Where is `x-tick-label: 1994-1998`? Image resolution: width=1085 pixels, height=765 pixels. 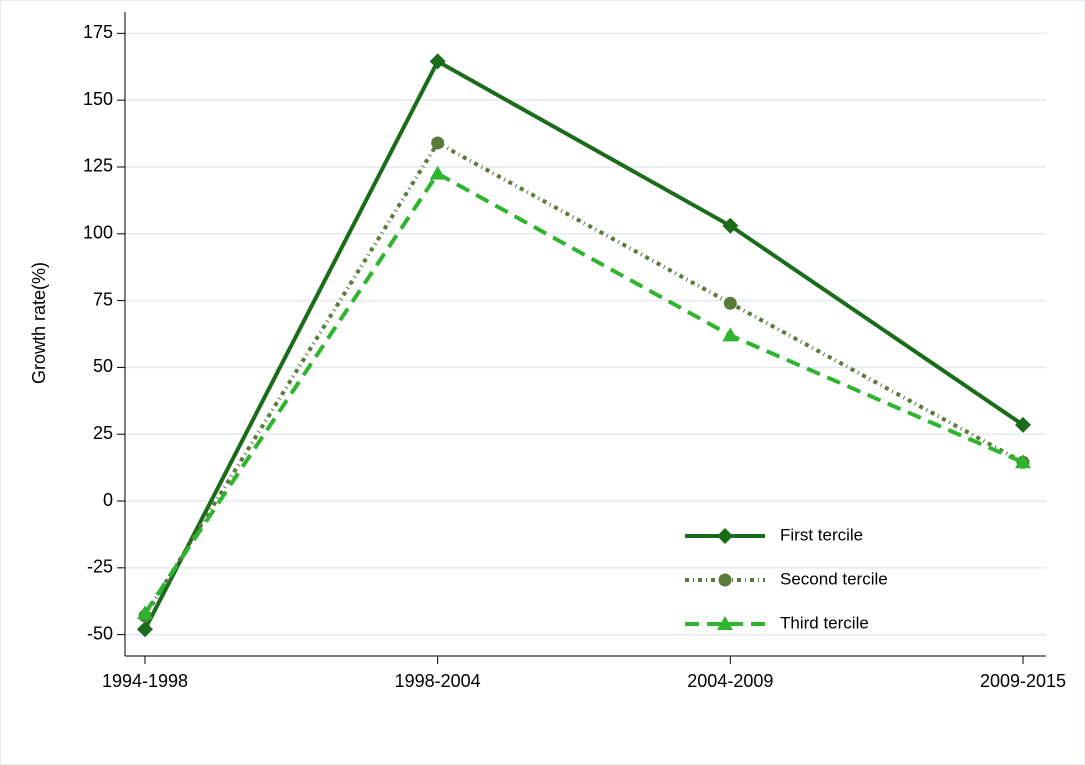 x-tick-label: 1994-1998 is located at coordinates (145, 681).